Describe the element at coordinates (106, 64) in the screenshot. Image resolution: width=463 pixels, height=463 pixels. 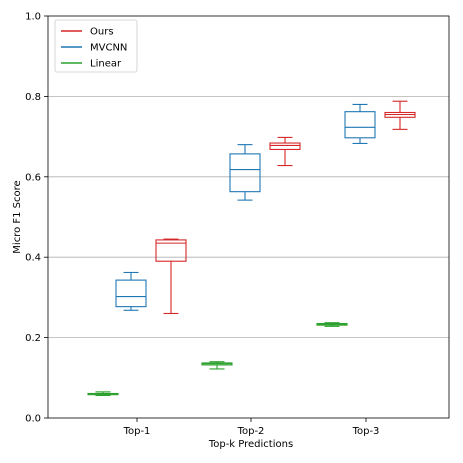
I see `legend-label-linear: Linear` at that location.